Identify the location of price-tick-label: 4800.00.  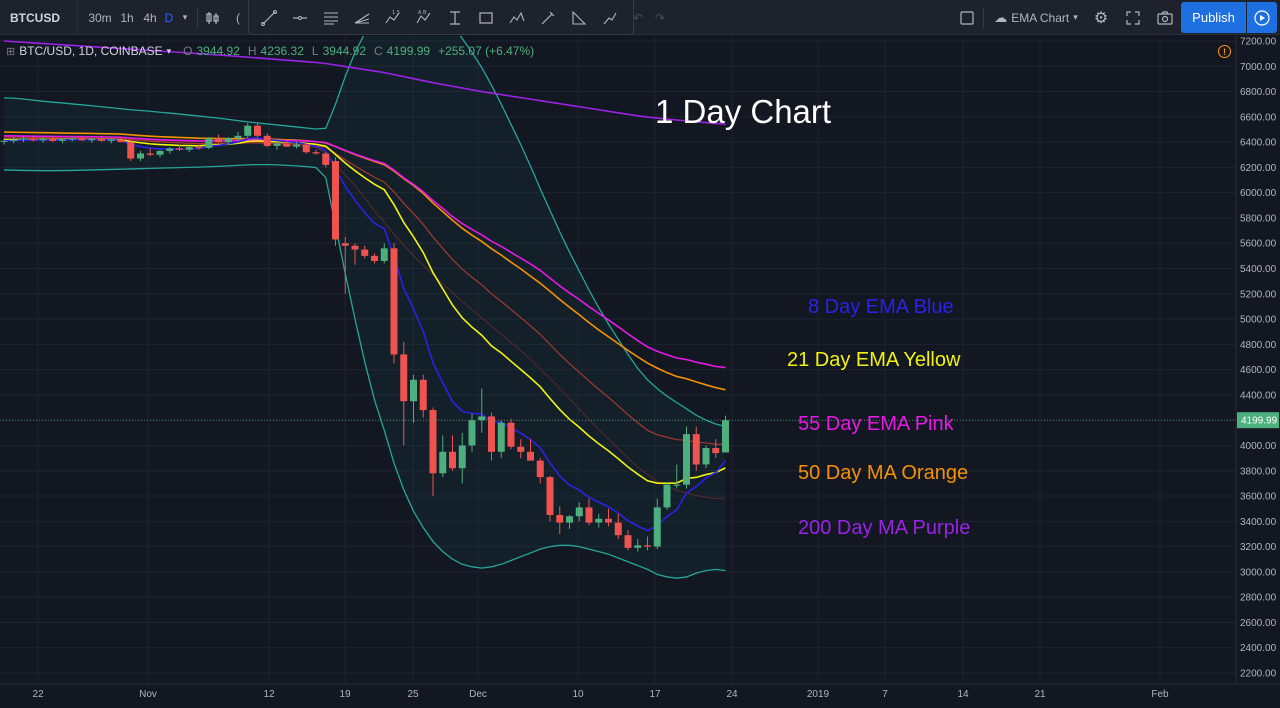
(1258, 345).